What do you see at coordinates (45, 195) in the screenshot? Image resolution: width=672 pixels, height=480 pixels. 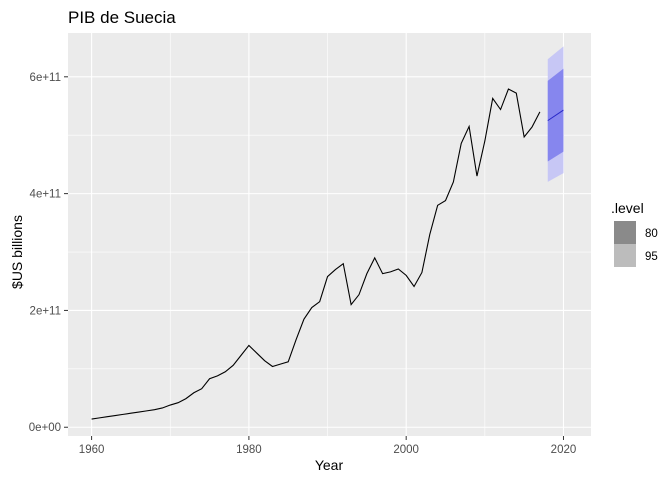 I see `y-tick-label: 4e+11` at bounding box center [45, 195].